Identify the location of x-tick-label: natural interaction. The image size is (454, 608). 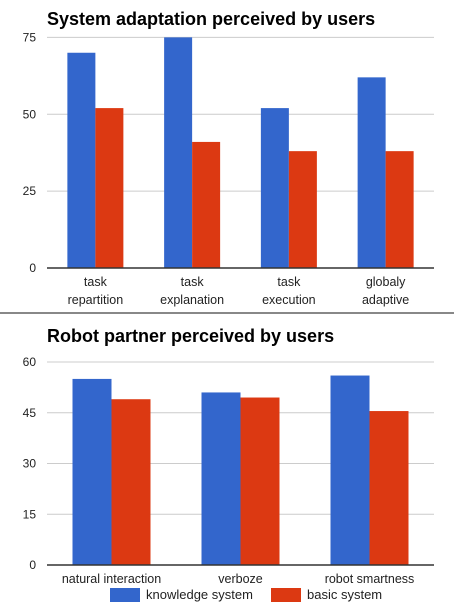
(111, 579).